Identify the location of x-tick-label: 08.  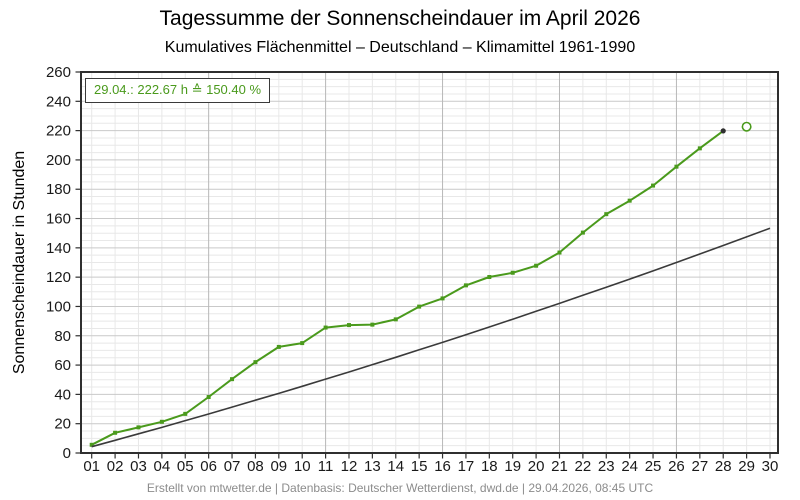
(255, 466).